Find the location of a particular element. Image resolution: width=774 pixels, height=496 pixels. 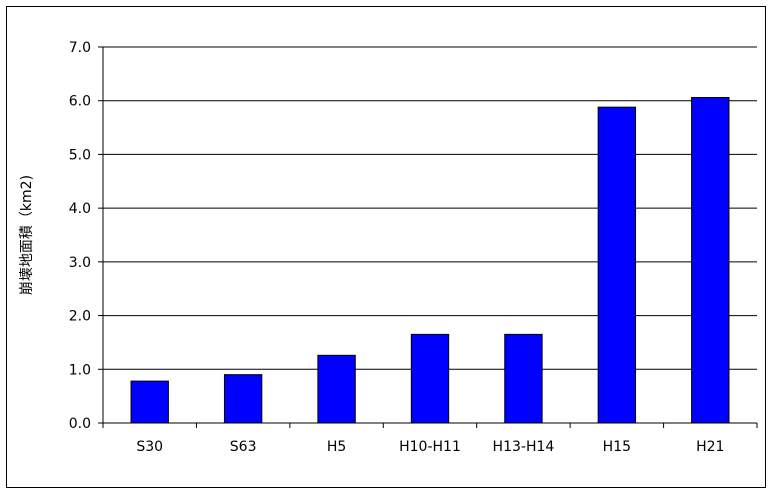

x-tick-label: S63 is located at coordinates (243, 447).